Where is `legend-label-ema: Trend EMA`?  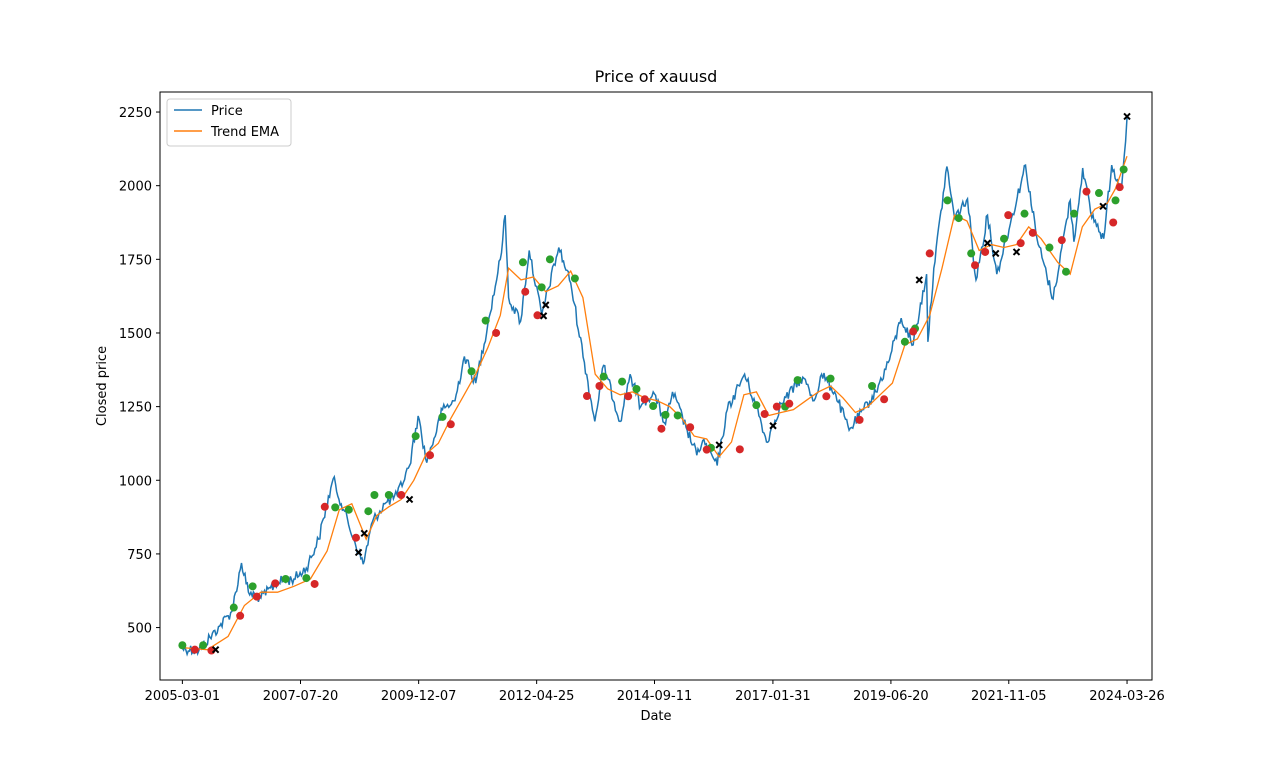 legend-label-ema: Trend EMA is located at coordinates (244, 132).